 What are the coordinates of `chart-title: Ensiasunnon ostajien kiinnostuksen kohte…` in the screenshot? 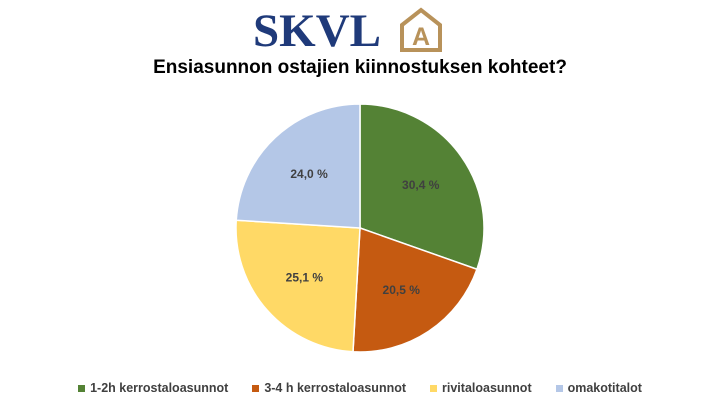 It's located at (360, 67).